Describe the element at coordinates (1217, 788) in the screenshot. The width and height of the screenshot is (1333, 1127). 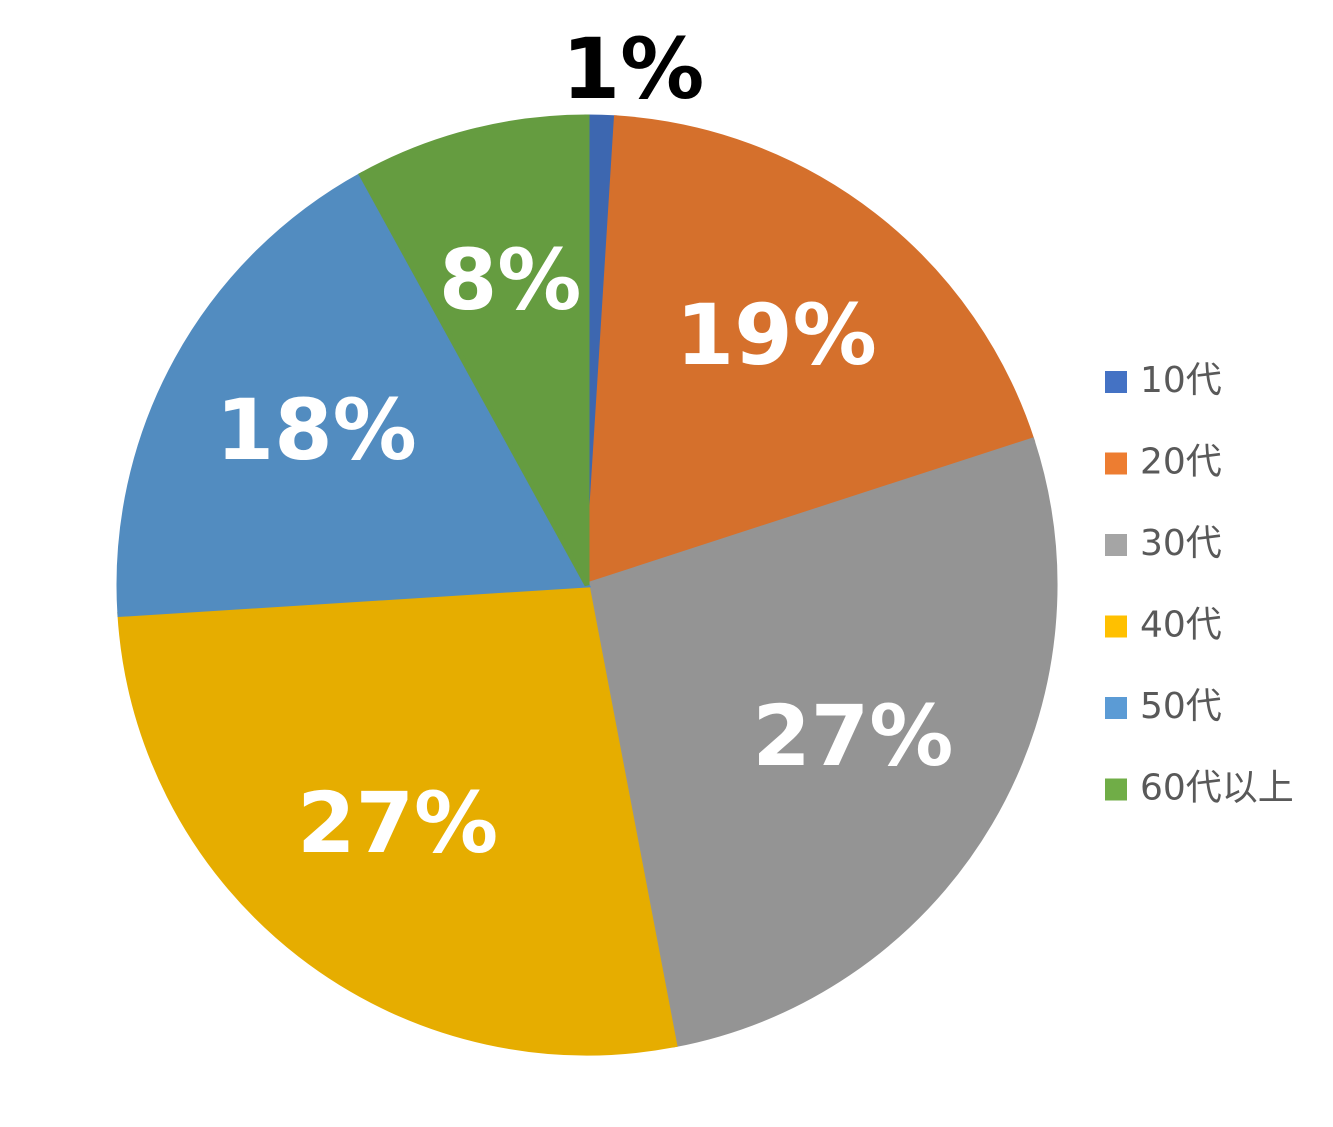
I see `legend-label: 60代以上` at that location.